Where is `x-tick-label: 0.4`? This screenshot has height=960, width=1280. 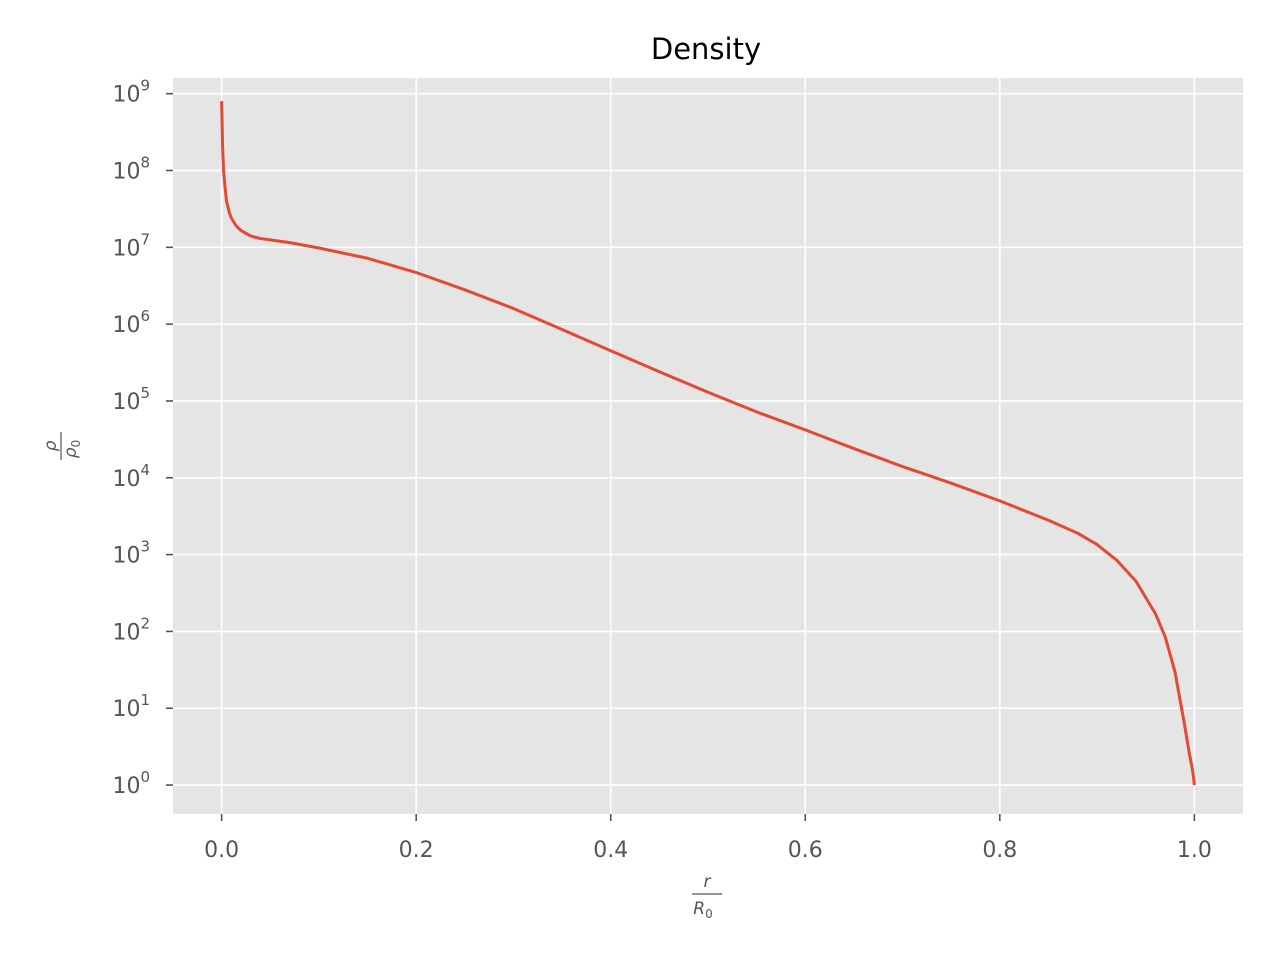 x-tick-label: 0.4 is located at coordinates (610, 850).